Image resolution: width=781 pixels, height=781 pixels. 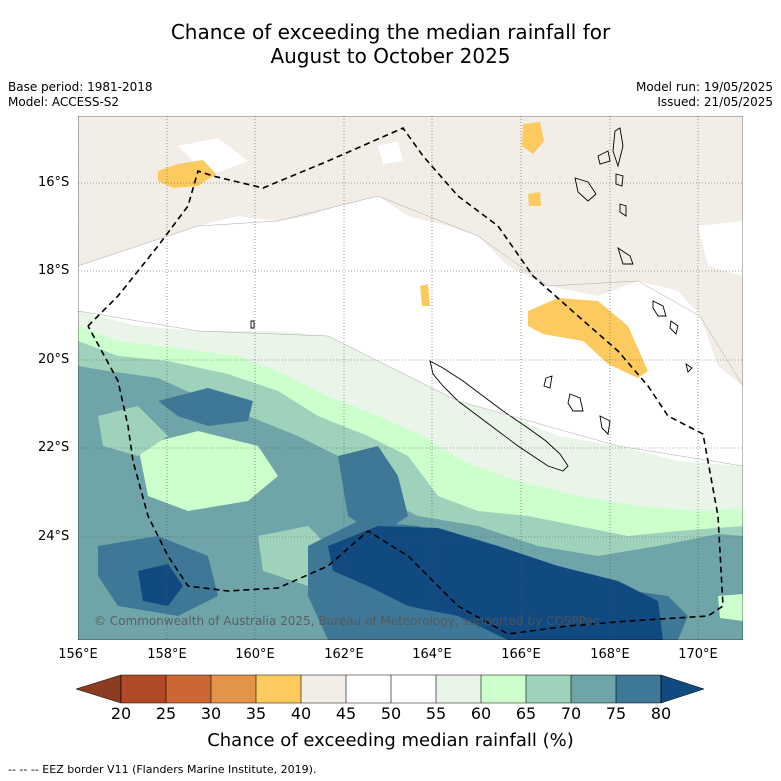 I want to click on loyalty-islands-coastline, so click(x=577, y=405).